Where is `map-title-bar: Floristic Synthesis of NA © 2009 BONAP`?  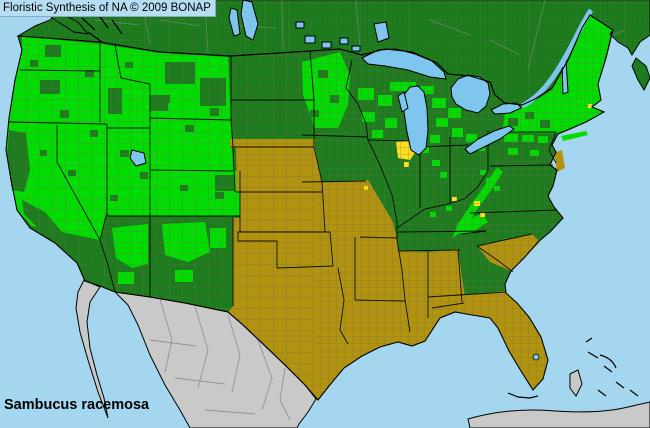 map-title-bar: Floristic Synthesis of NA © 2009 BONAP is located at coordinates (108, 8).